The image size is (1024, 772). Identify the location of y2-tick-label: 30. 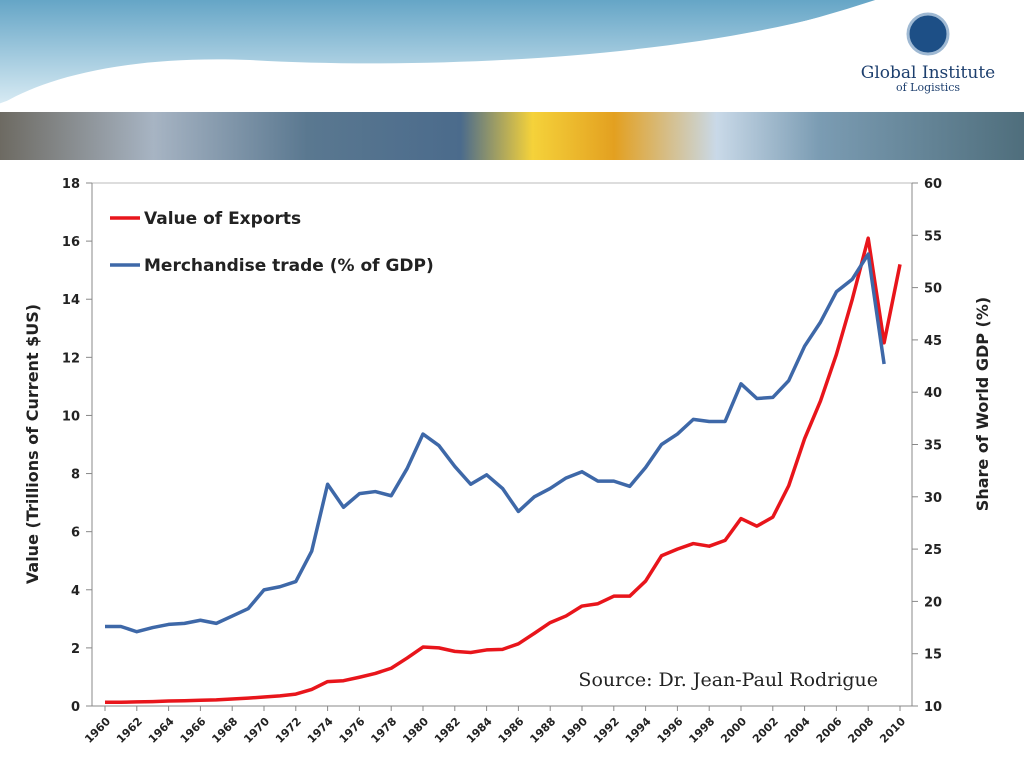
(933, 498).